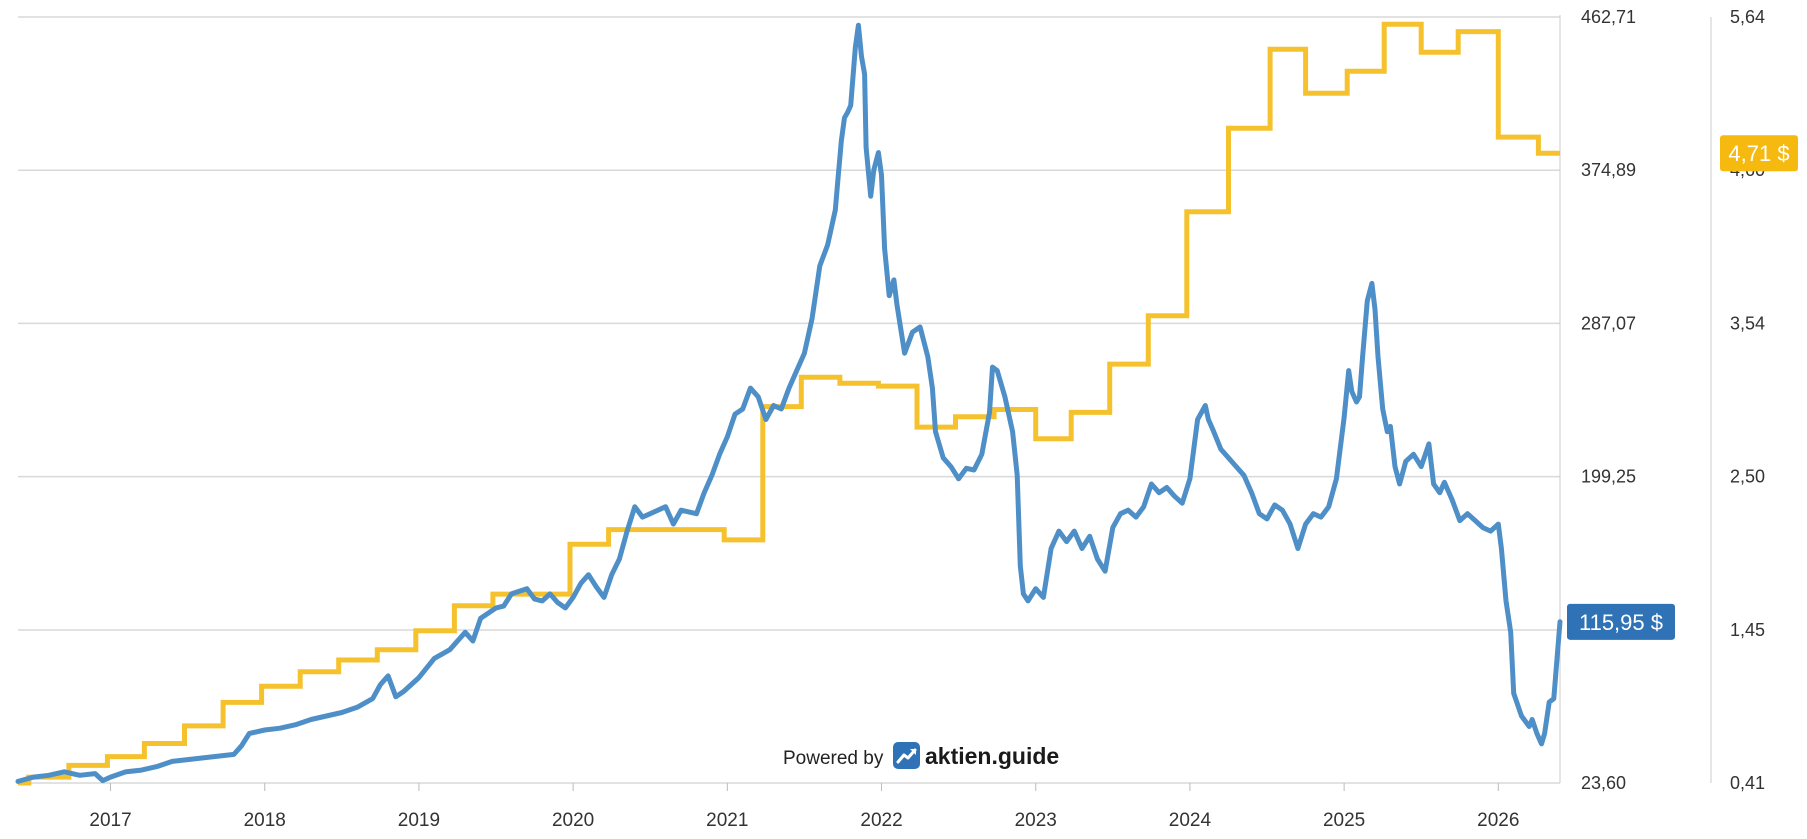 This screenshot has height=839, width=1807. I want to click on left-axis-tick-label: 199,25, so click(1608, 477).